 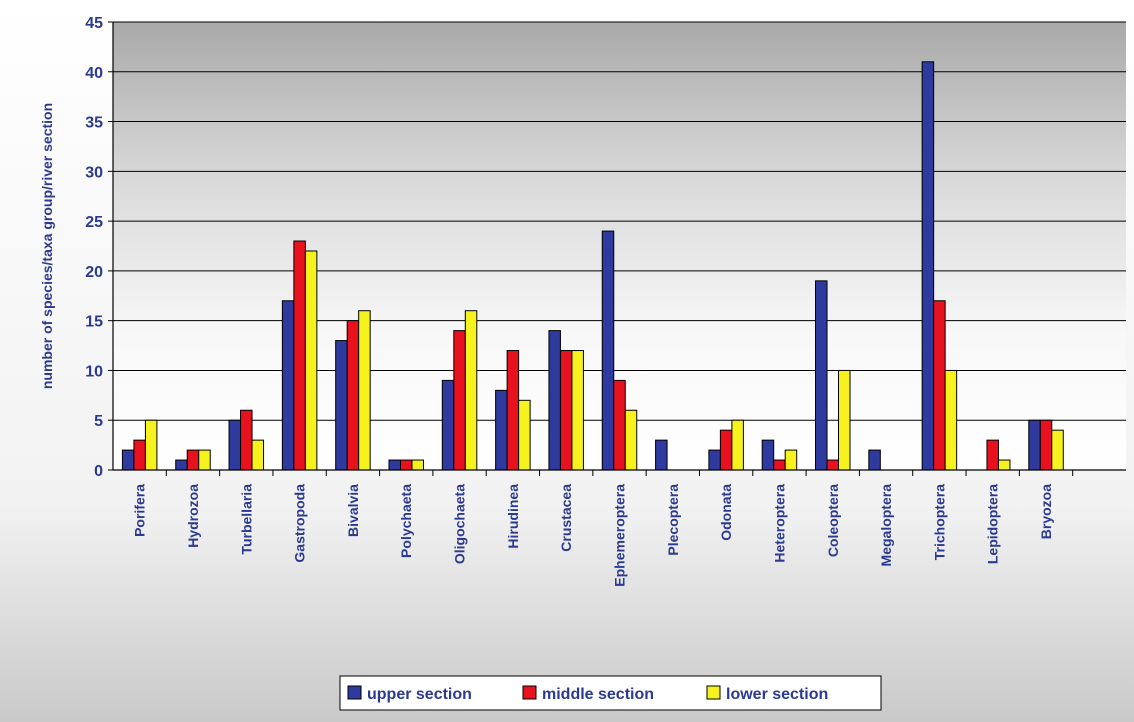 I want to click on bar-upper-section-hydrozoa, so click(x=181, y=465).